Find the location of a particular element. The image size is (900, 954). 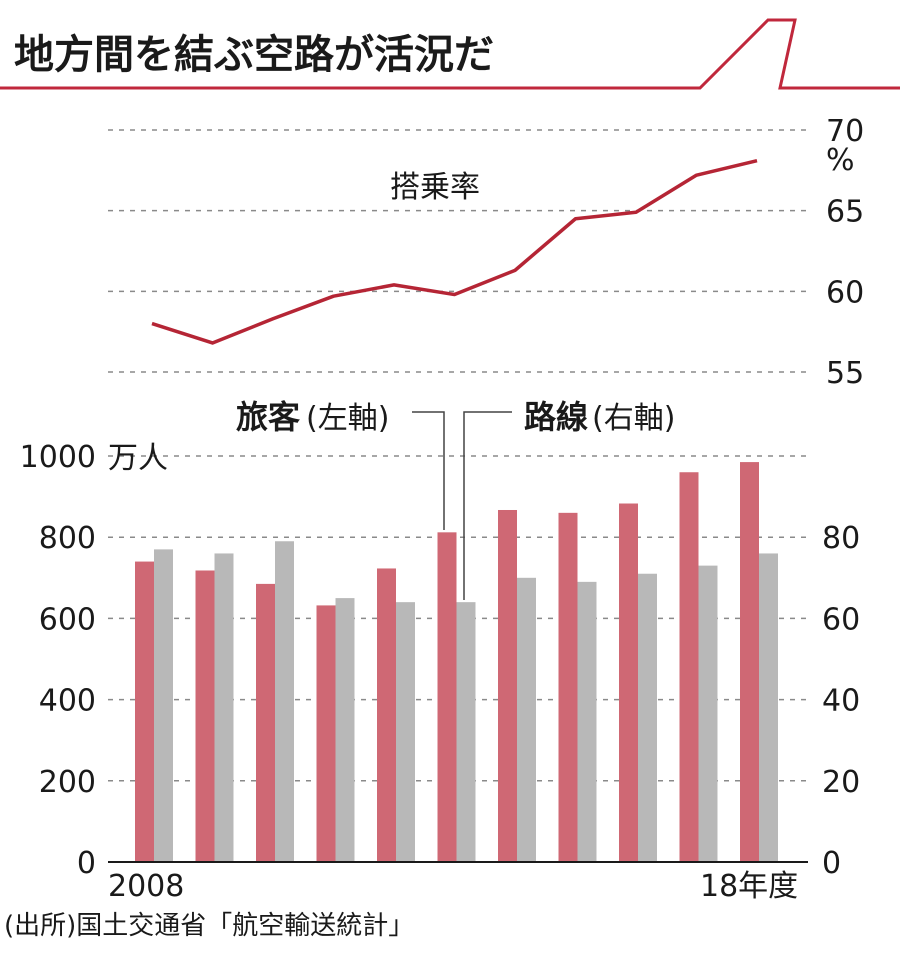

load-factor-points is located at coordinates (454, 252).